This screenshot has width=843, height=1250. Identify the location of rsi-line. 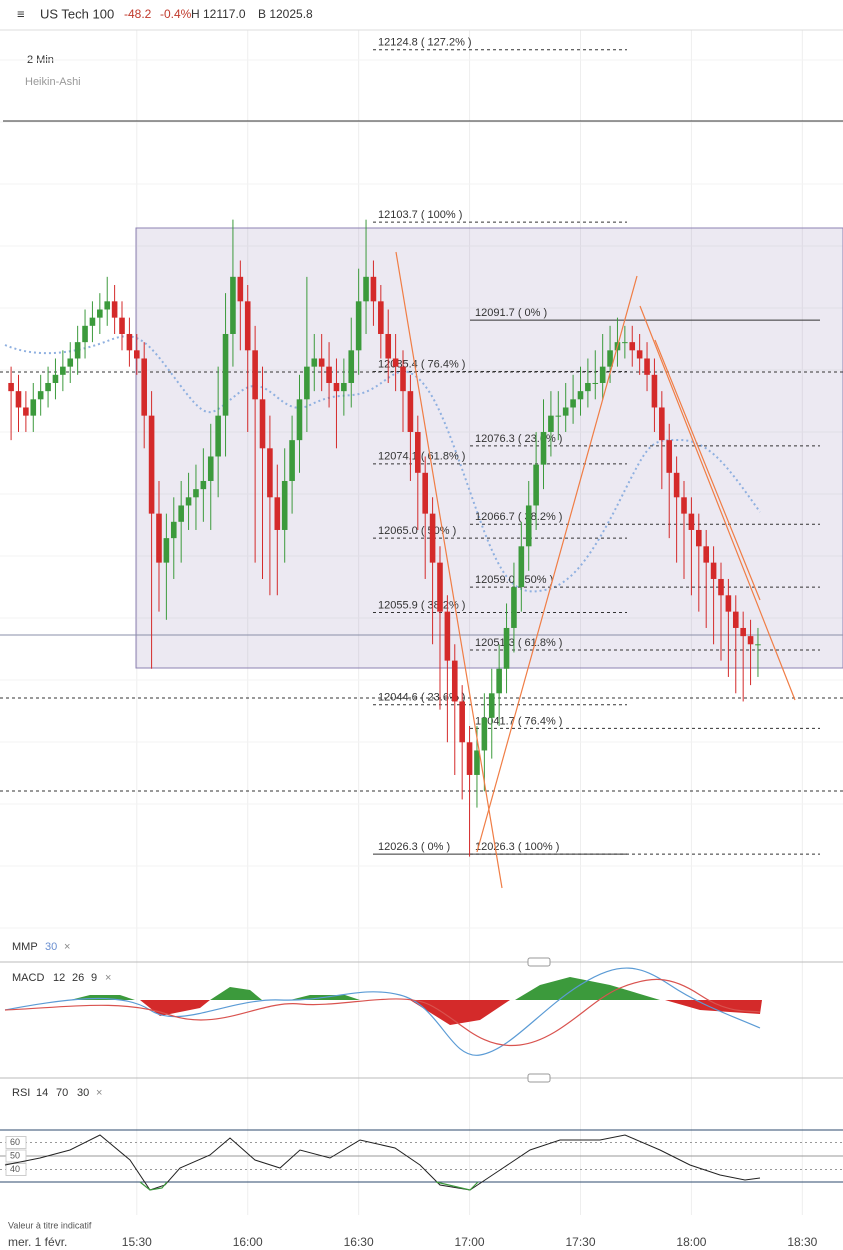
(382, 1162).